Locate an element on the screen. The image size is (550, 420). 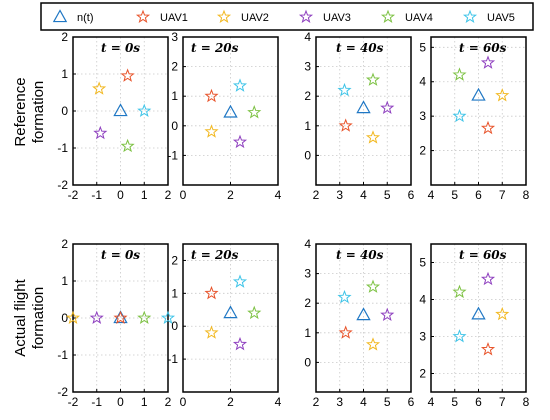
legend-label-uav3: UAV3 is located at coordinates (337, 18).